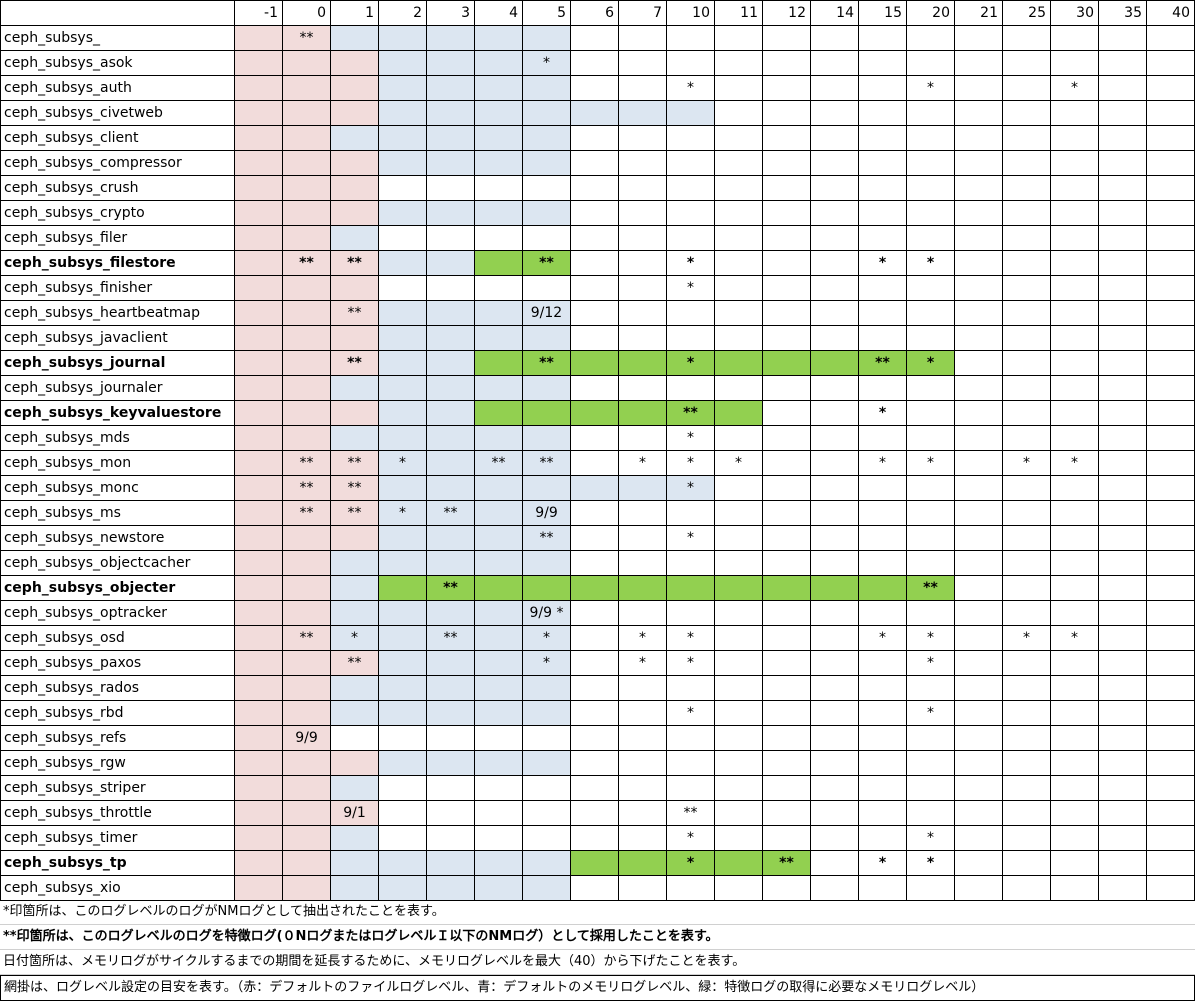 This screenshot has width=1195, height=1002. Describe the element at coordinates (597, 513) in the screenshot. I see `table-row: ceph_subsys_ms ** ** * ** 9/9` at that location.